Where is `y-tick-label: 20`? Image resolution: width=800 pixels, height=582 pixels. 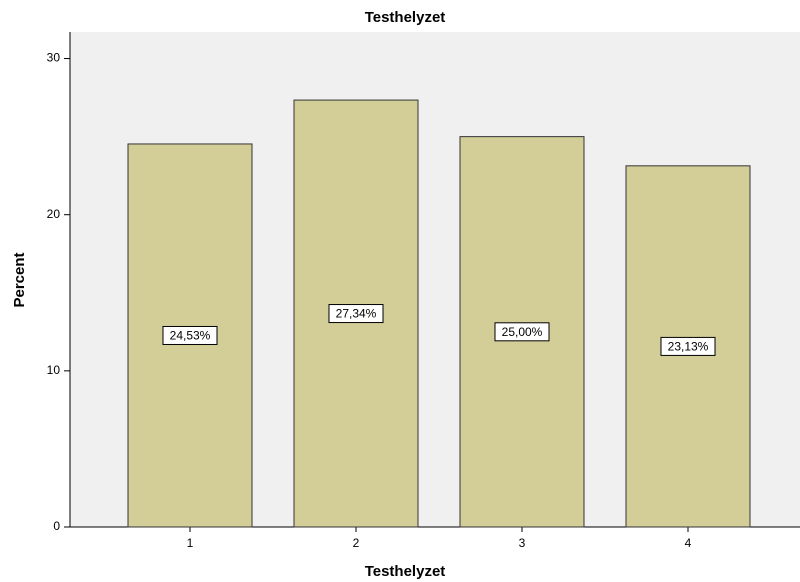
y-tick-label: 20 is located at coordinates (54, 214).